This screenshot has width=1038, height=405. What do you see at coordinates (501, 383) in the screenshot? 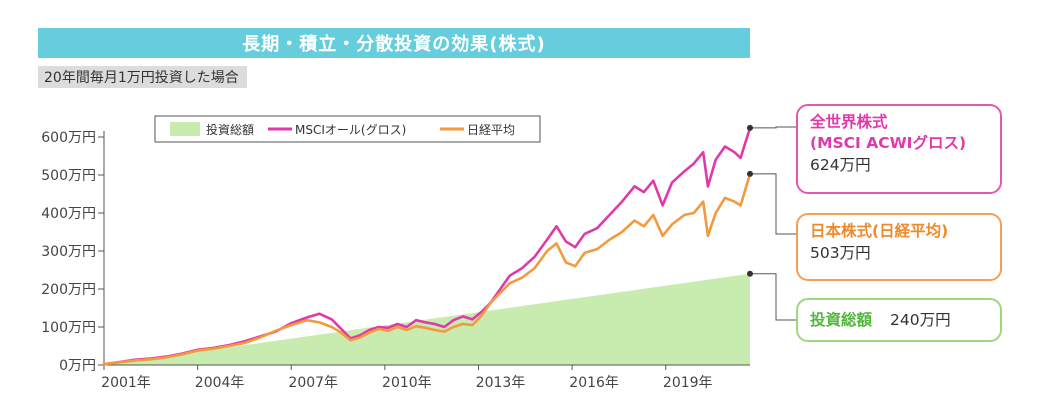
I see `x-tick-label: 2013年` at bounding box center [501, 383].